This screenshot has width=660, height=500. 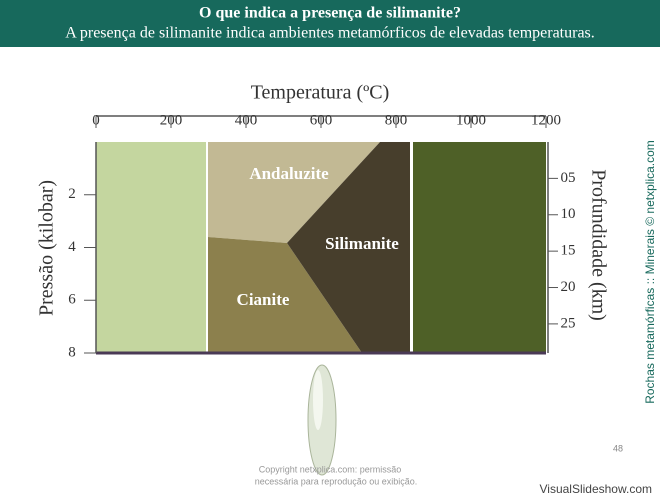 I want to click on y2-tick-label: 10, so click(x=568, y=214).